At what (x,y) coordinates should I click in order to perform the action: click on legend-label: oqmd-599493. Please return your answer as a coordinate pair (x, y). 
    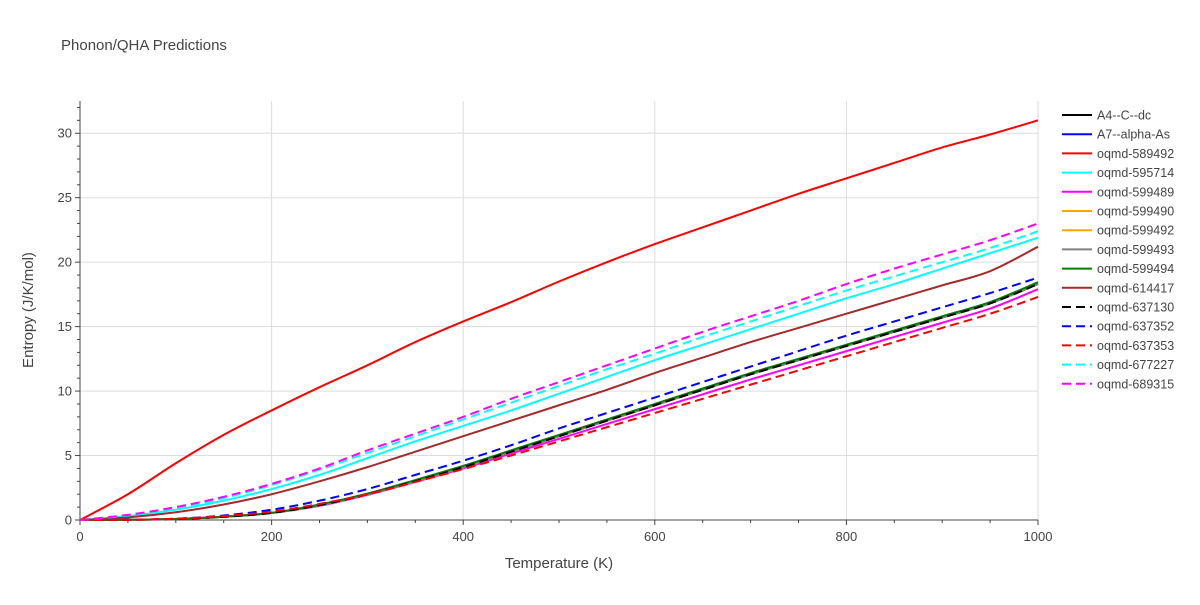
    Looking at the image, I should click on (1135, 250).